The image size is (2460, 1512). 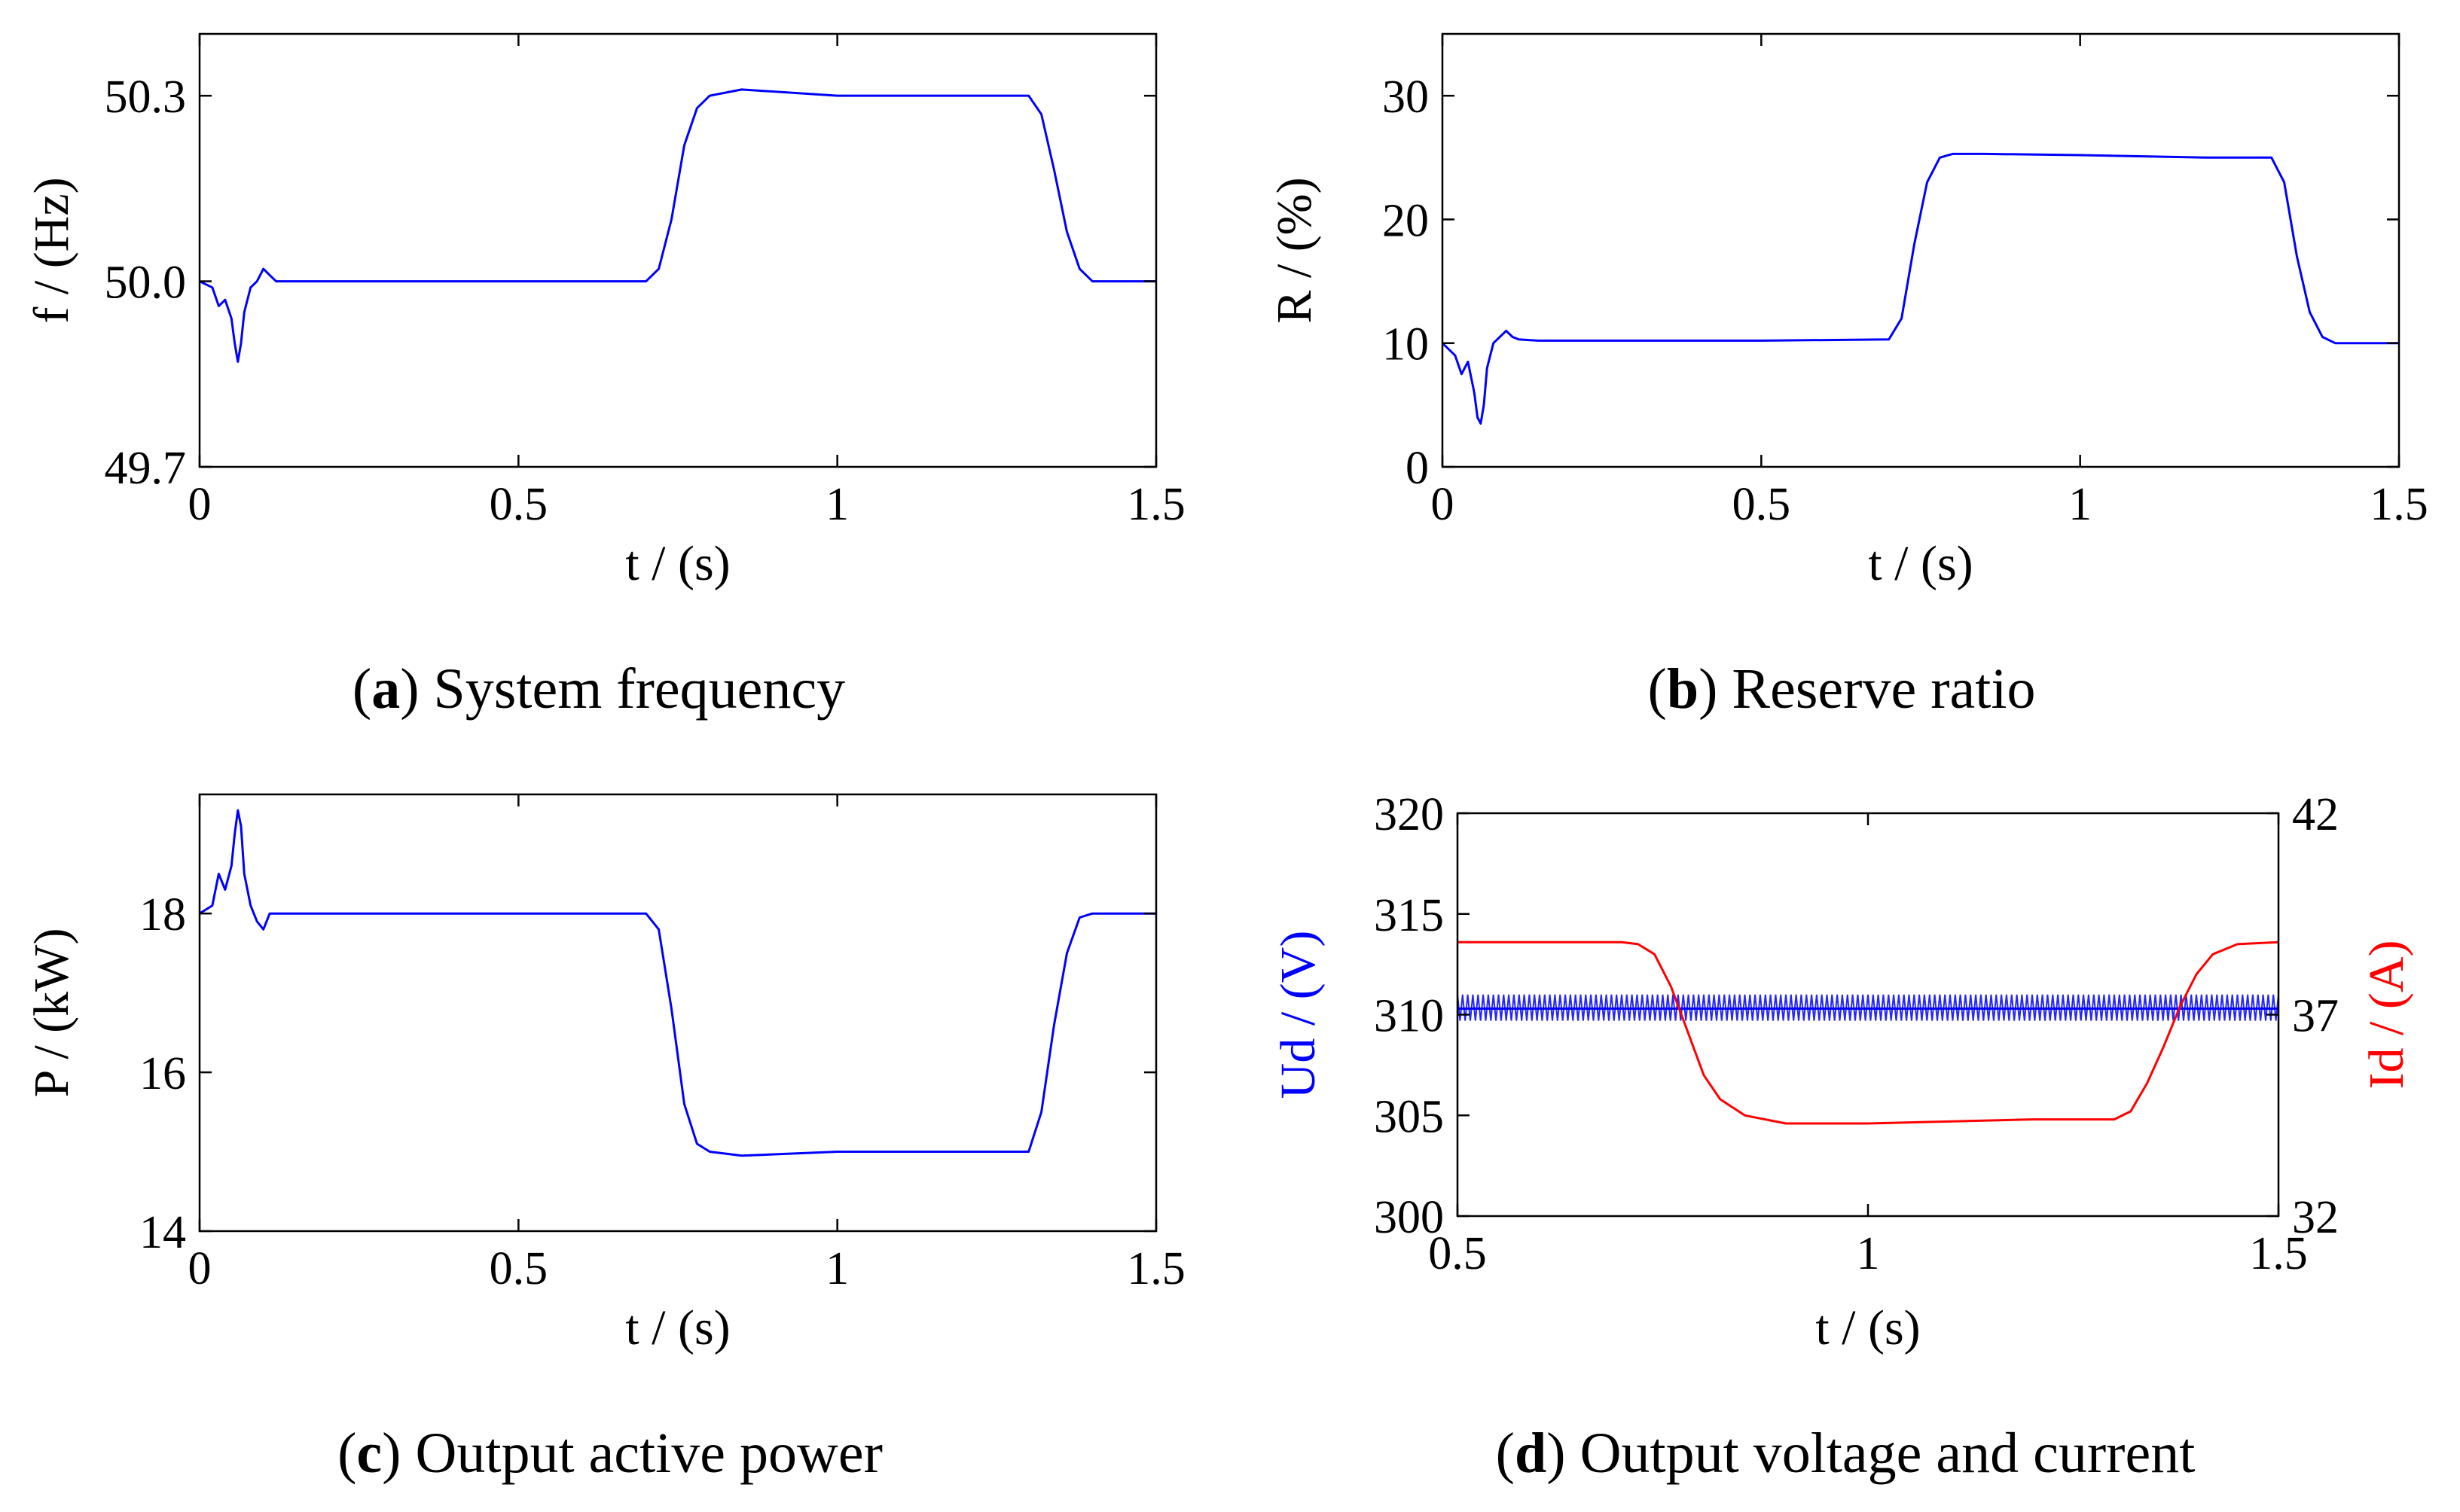 What do you see at coordinates (346, 1453) in the screenshot?
I see `caption-c-open: (` at bounding box center [346, 1453].